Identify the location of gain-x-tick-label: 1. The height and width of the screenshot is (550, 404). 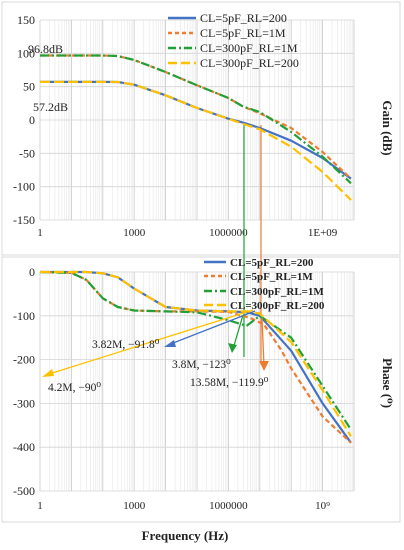
(40, 233).